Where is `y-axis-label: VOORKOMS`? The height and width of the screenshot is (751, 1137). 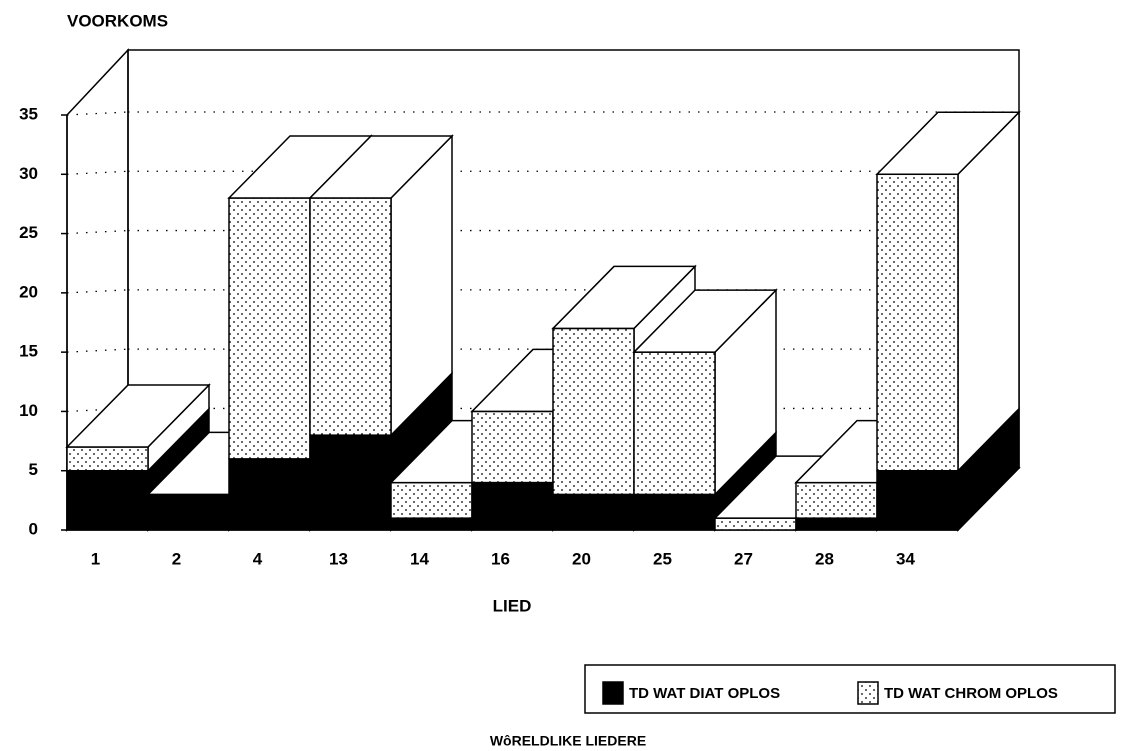 y-axis-label: VOORKOMS is located at coordinates (117, 20).